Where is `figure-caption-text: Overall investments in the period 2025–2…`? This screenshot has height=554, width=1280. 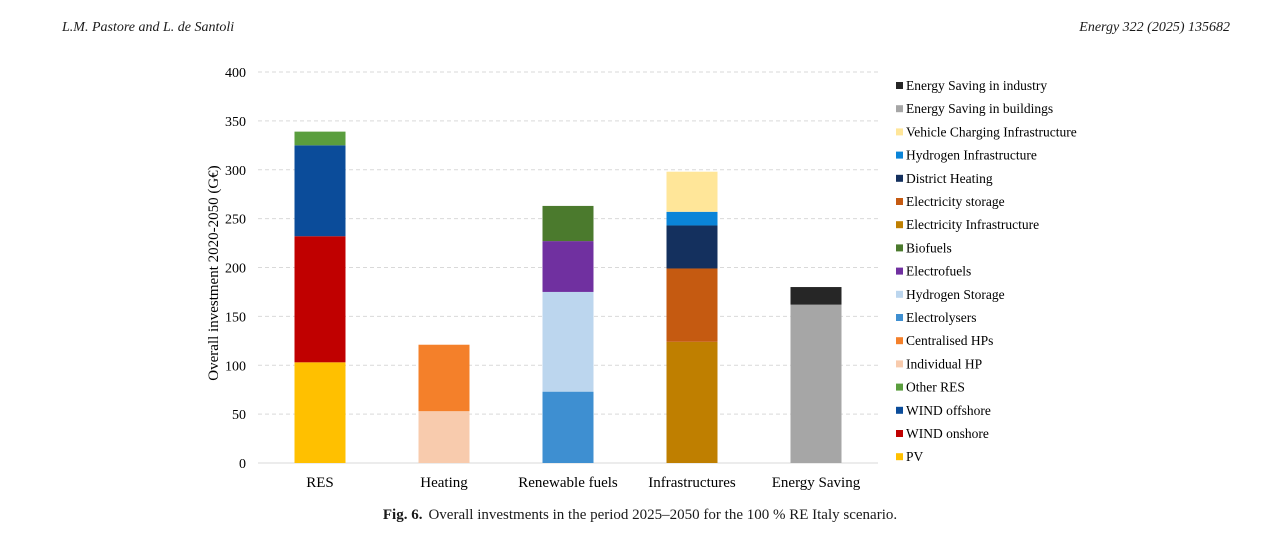 figure-caption-text: Overall investments in the period 2025–2… is located at coordinates (663, 515).